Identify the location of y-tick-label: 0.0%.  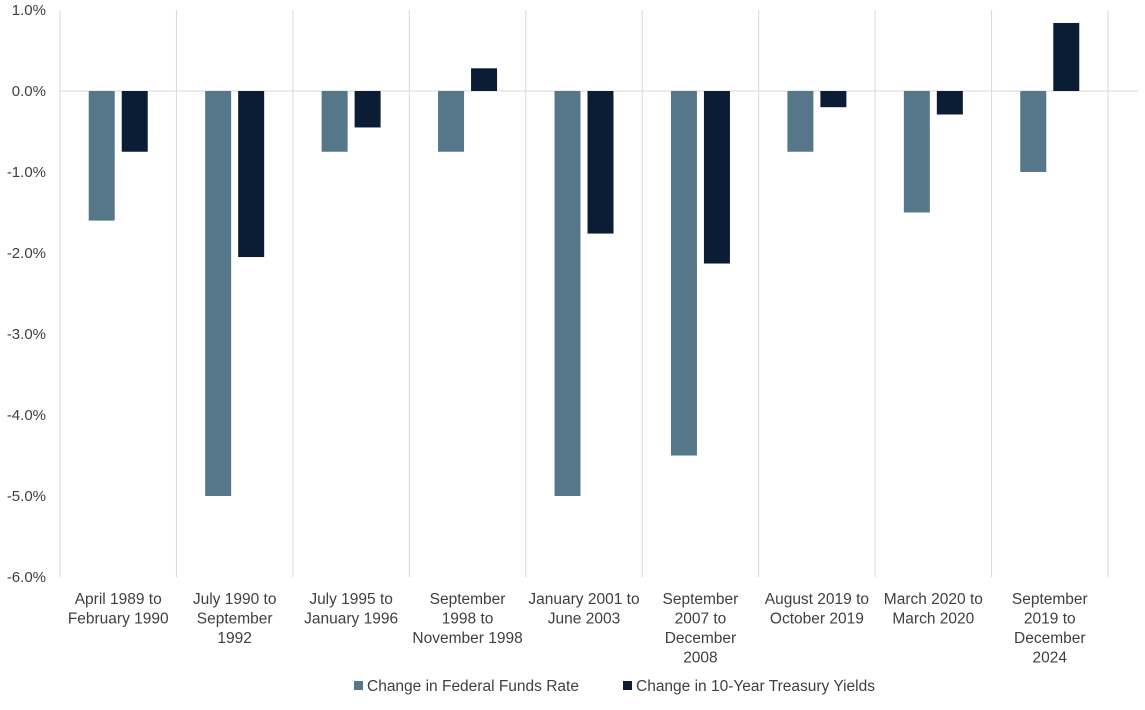
(29, 91).